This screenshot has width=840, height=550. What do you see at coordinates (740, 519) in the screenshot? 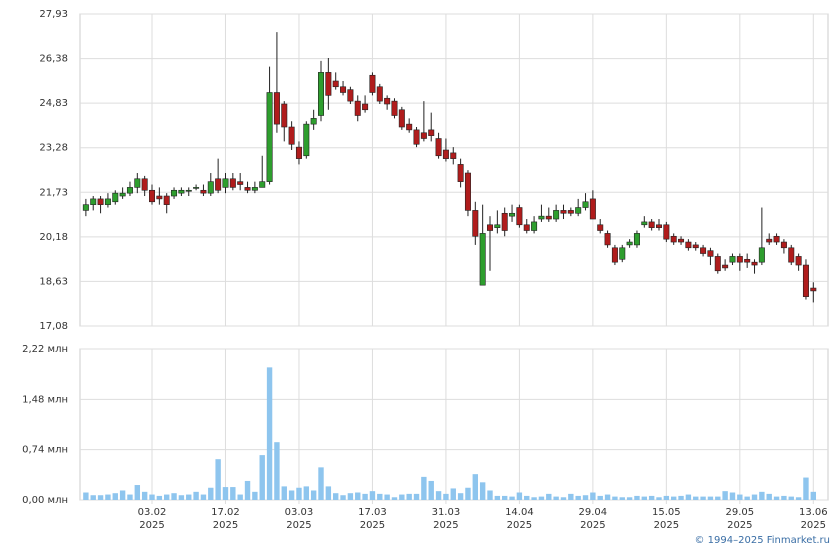
I see `x-tick-label: 29.05 2025` at bounding box center [740, 519].